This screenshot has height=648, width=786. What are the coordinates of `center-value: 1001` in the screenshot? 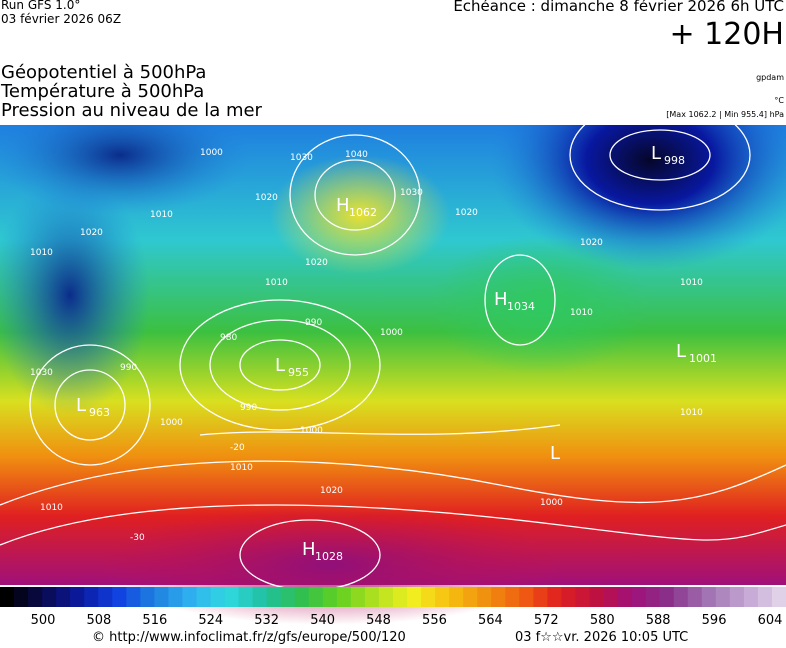 It's located at (703, 358).